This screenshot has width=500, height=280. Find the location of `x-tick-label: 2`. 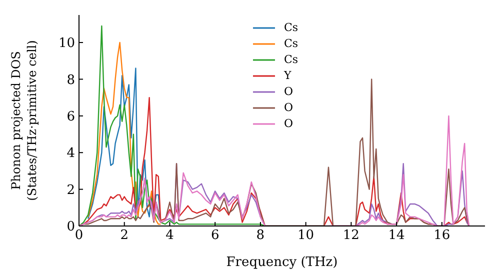

x-tick-label: 2 is located at coordinates (124, 236).